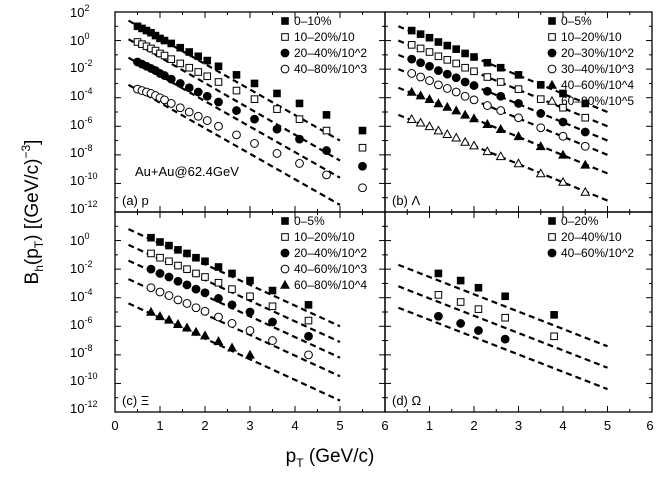  What do you see at coordinates (339, 425) in the screenshot?
I see `x-tick-label: 5` at bounding box center [339, 425].